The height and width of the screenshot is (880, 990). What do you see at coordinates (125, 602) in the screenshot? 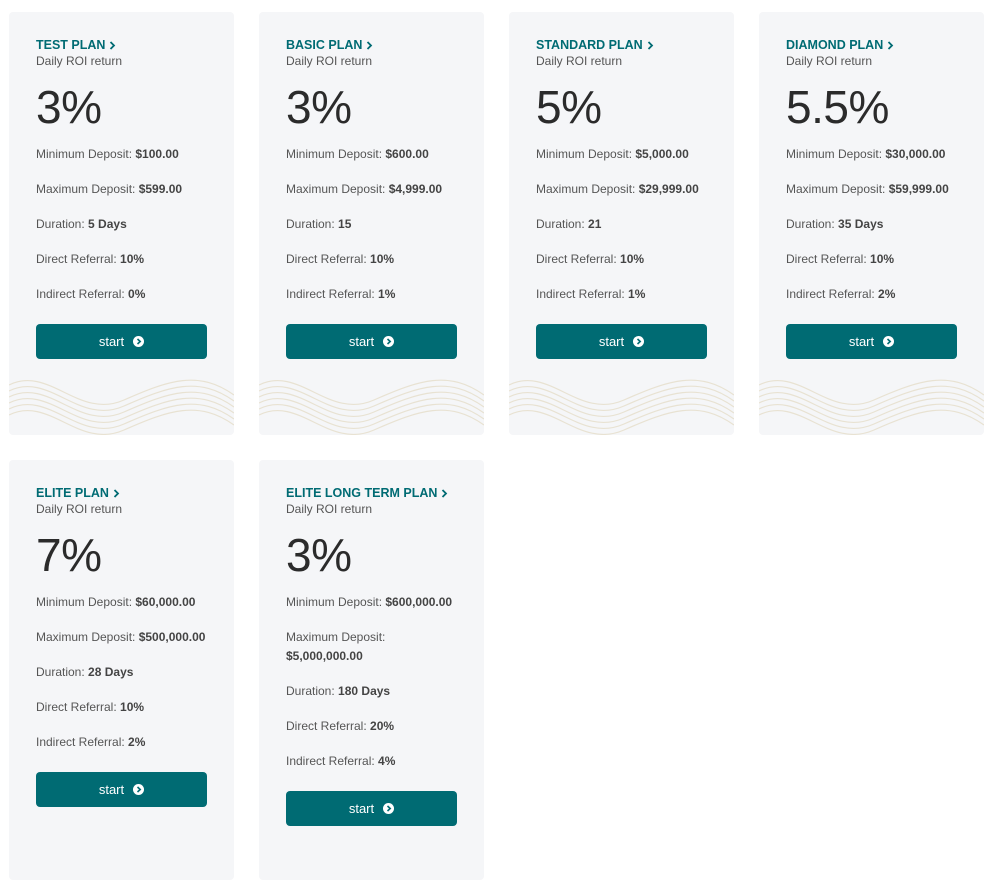
I see `plan-detail: Minimum Deposit: $60,000.00` at bounding box center [125, 602].